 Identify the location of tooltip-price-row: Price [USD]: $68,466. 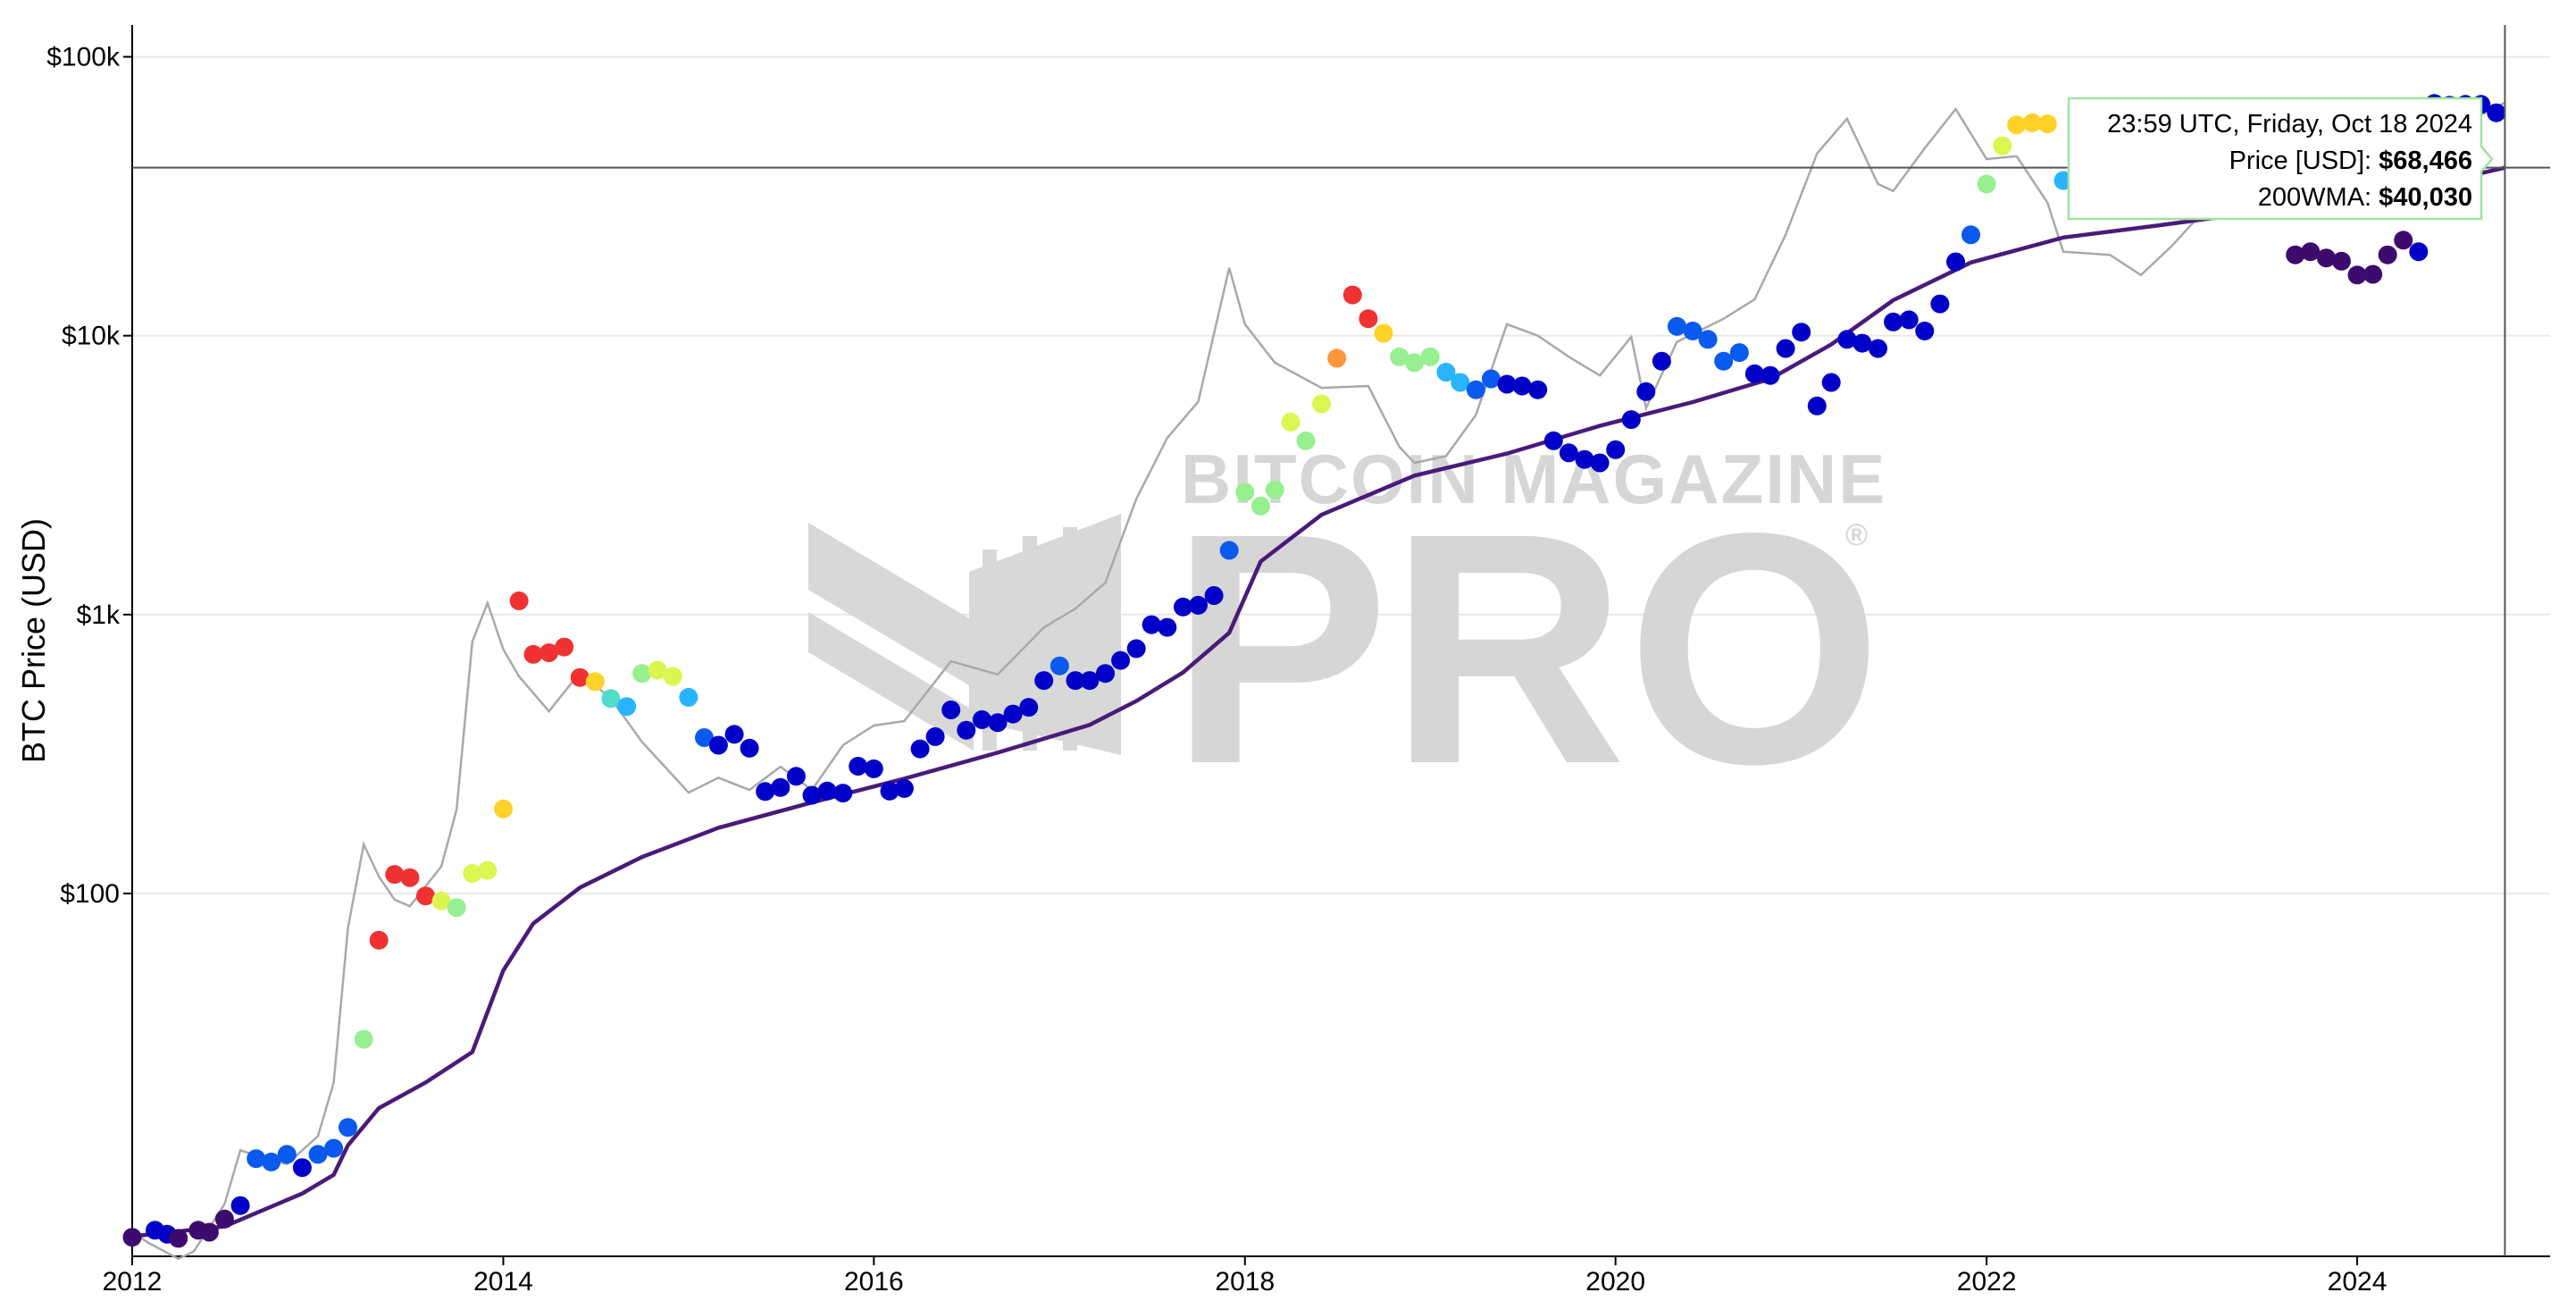
(2351, 161).